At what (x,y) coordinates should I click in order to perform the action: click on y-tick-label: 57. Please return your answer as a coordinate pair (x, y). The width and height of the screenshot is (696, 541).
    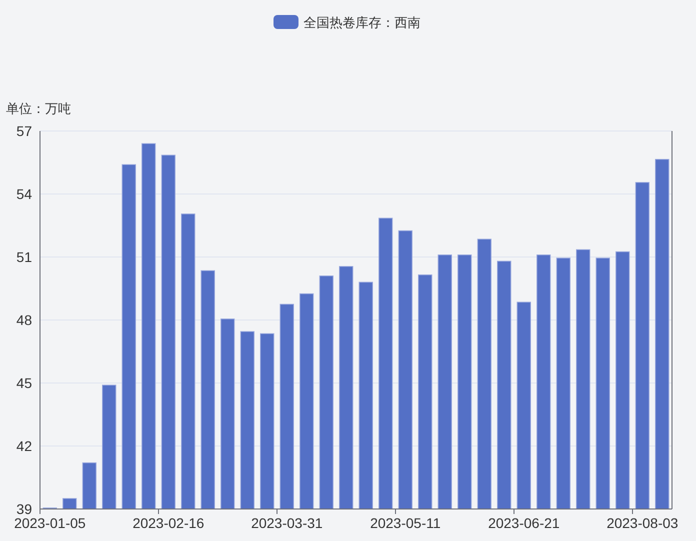
    Looking at the image, I should click on (24, 131).